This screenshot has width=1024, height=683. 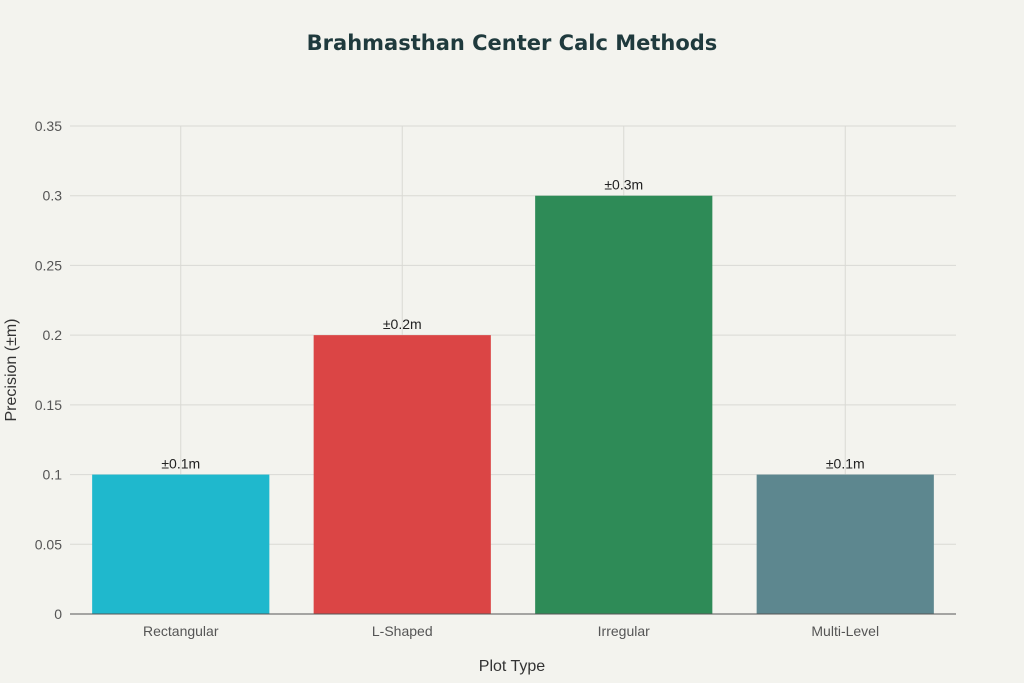 What do you see at coordinates (513, 626) in the screenshot?
I see `x-axis: Rectangular L-Shaped Irregular Multi-Level` at bounding box center [513, 626].